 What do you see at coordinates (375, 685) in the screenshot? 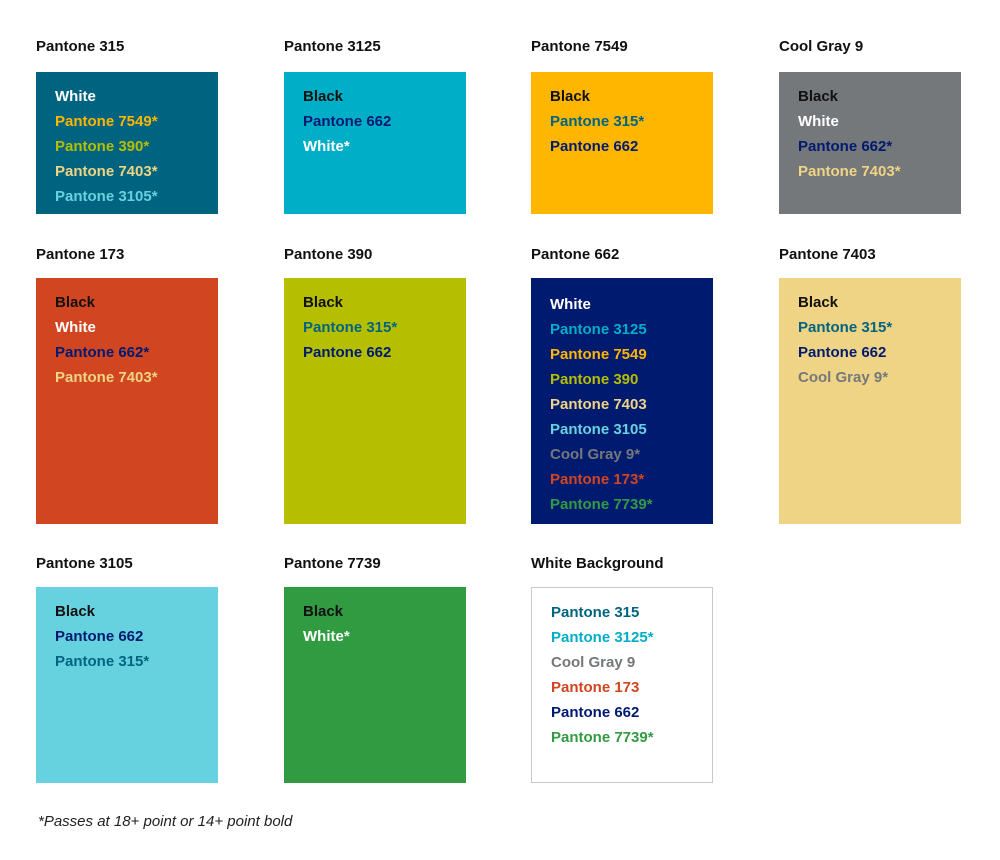
I see `swatch-pantone-7739: Black White*` at bounding box center [375, 685].